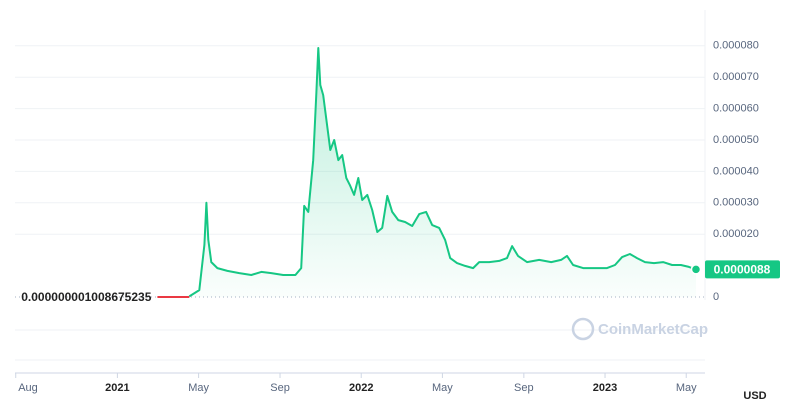 This screenshot has width=800, height=410. I want to click on y-tick-label: 0.000060, so click(736, 109).